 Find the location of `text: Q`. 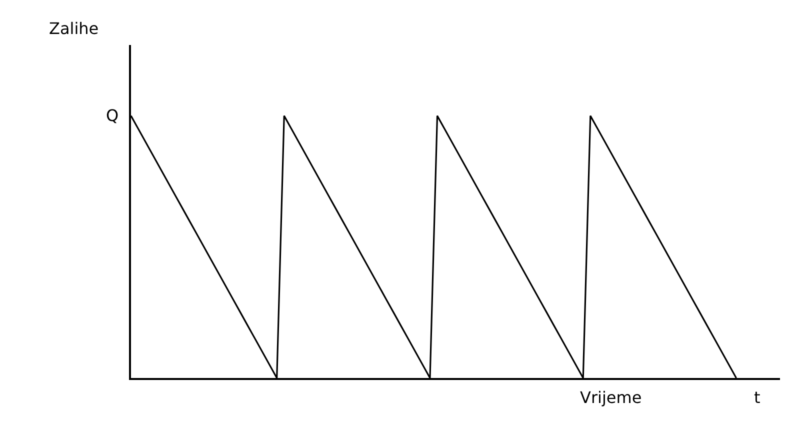

text: Q is located at coordinates (112, 115).